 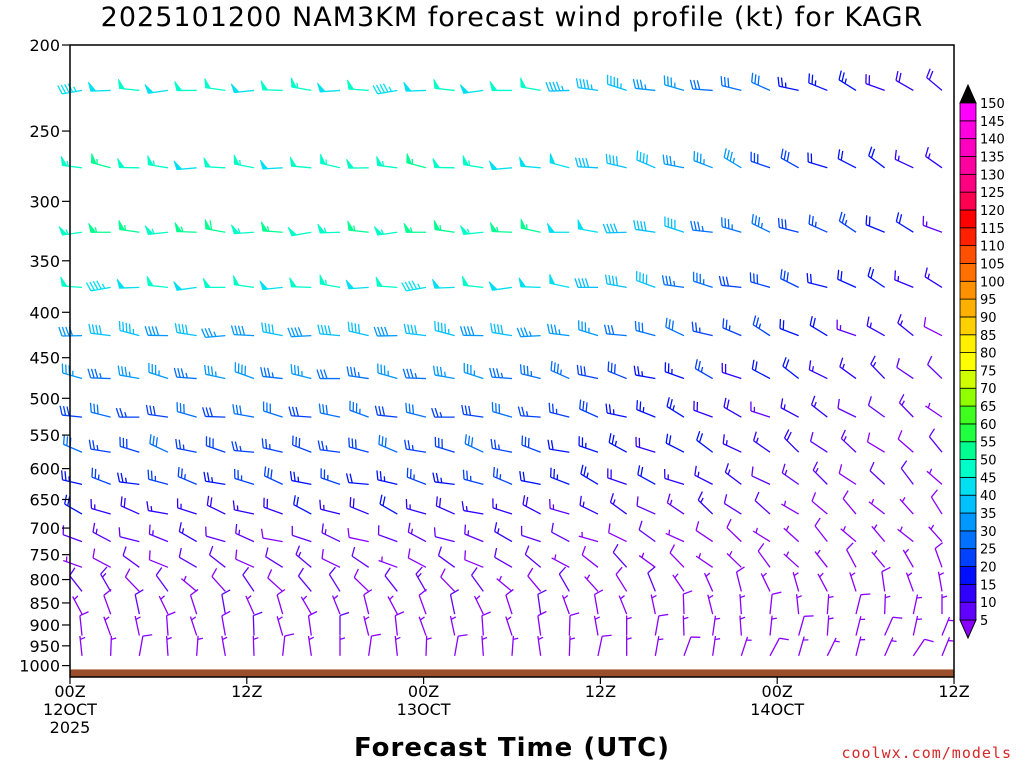 I want to click on colorbar-label: 85, so click(x=988, y=336).